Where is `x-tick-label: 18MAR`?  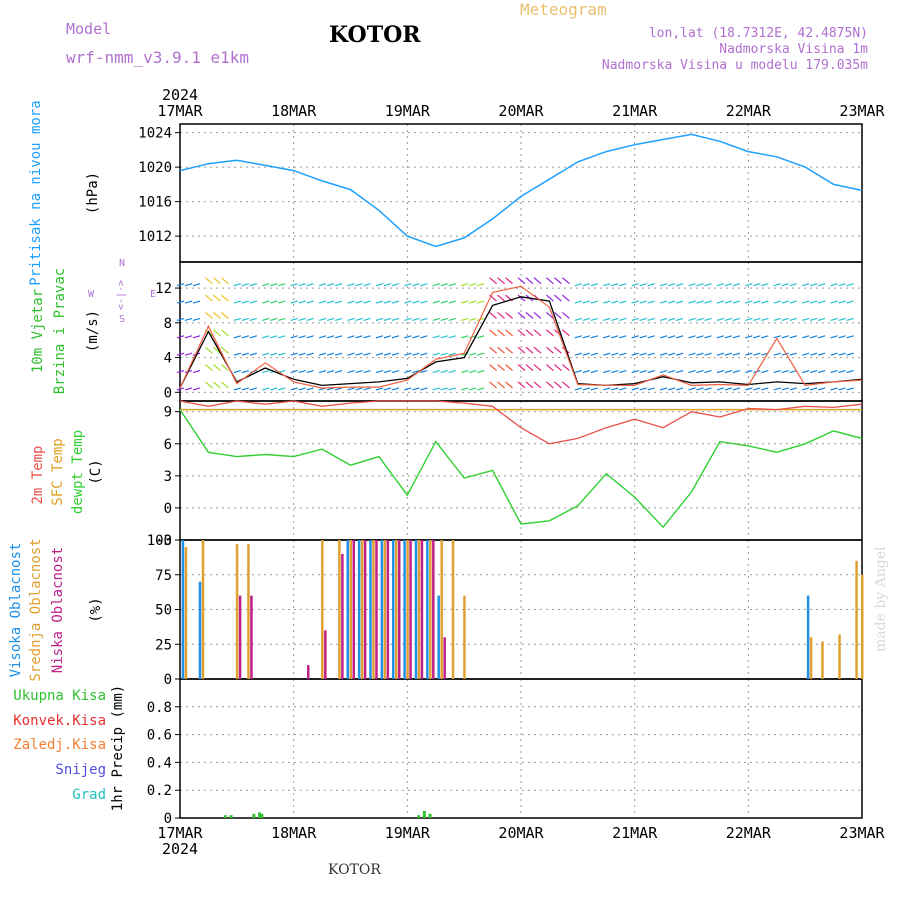
x-tick-label: 18MAR is located at coordinates (294, 111).